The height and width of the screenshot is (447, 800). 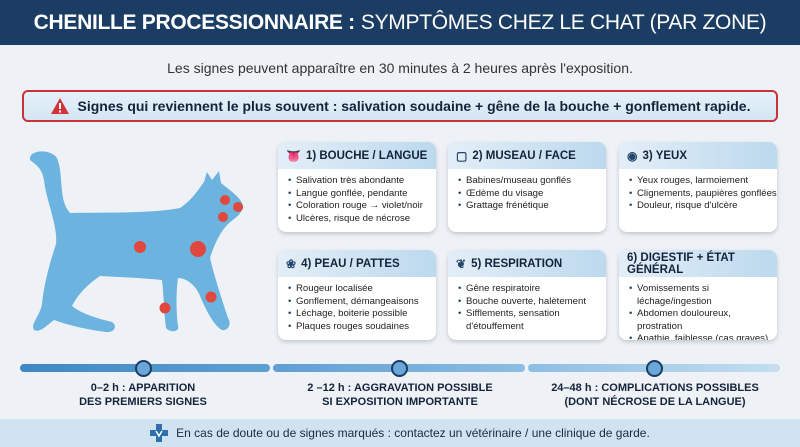 What do you see at coordinates (665, 155) in the screenshot?
I see `card-title: 3) YEUX` at bounding box center [665, 155].